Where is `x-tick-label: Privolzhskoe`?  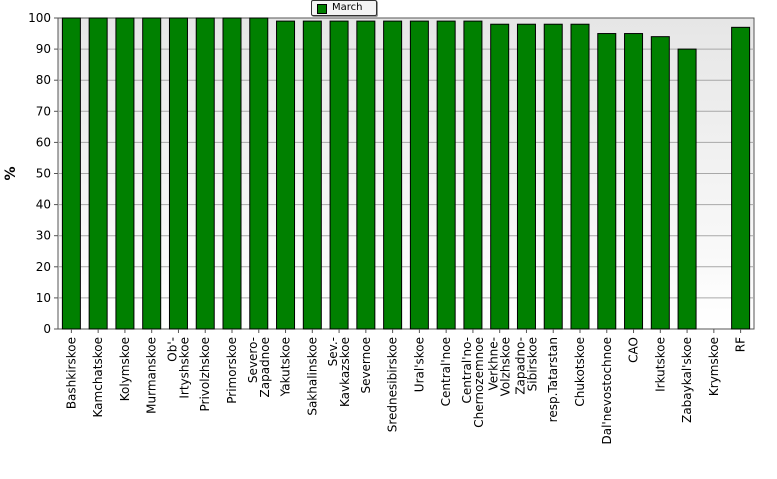
x-tick-label: Privolzhskoe is located at coordinates (205, 374).